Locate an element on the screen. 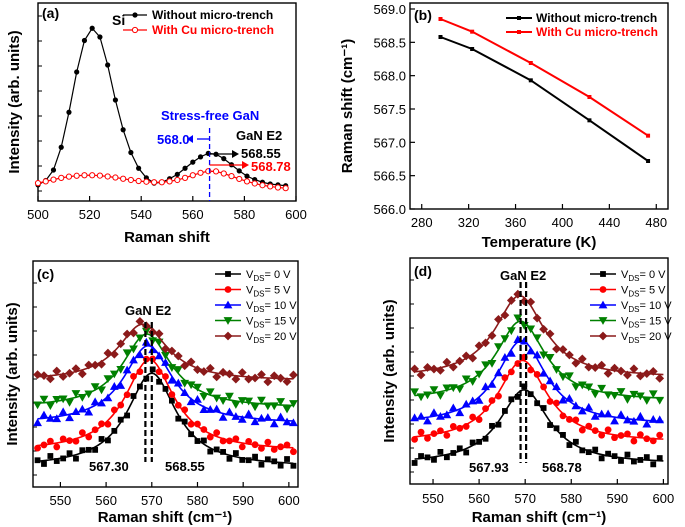 The height and width of the screenshot is (527, 685). panel-c-xtick-label: 600 is located at coordinates (289, 500).